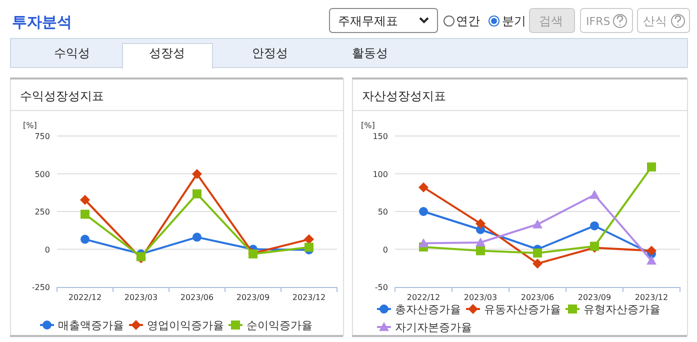 The image size is (697, 342). Describe the element at coordinates (370, 53) in the screenshot. I see `text: 활동성` at that location.